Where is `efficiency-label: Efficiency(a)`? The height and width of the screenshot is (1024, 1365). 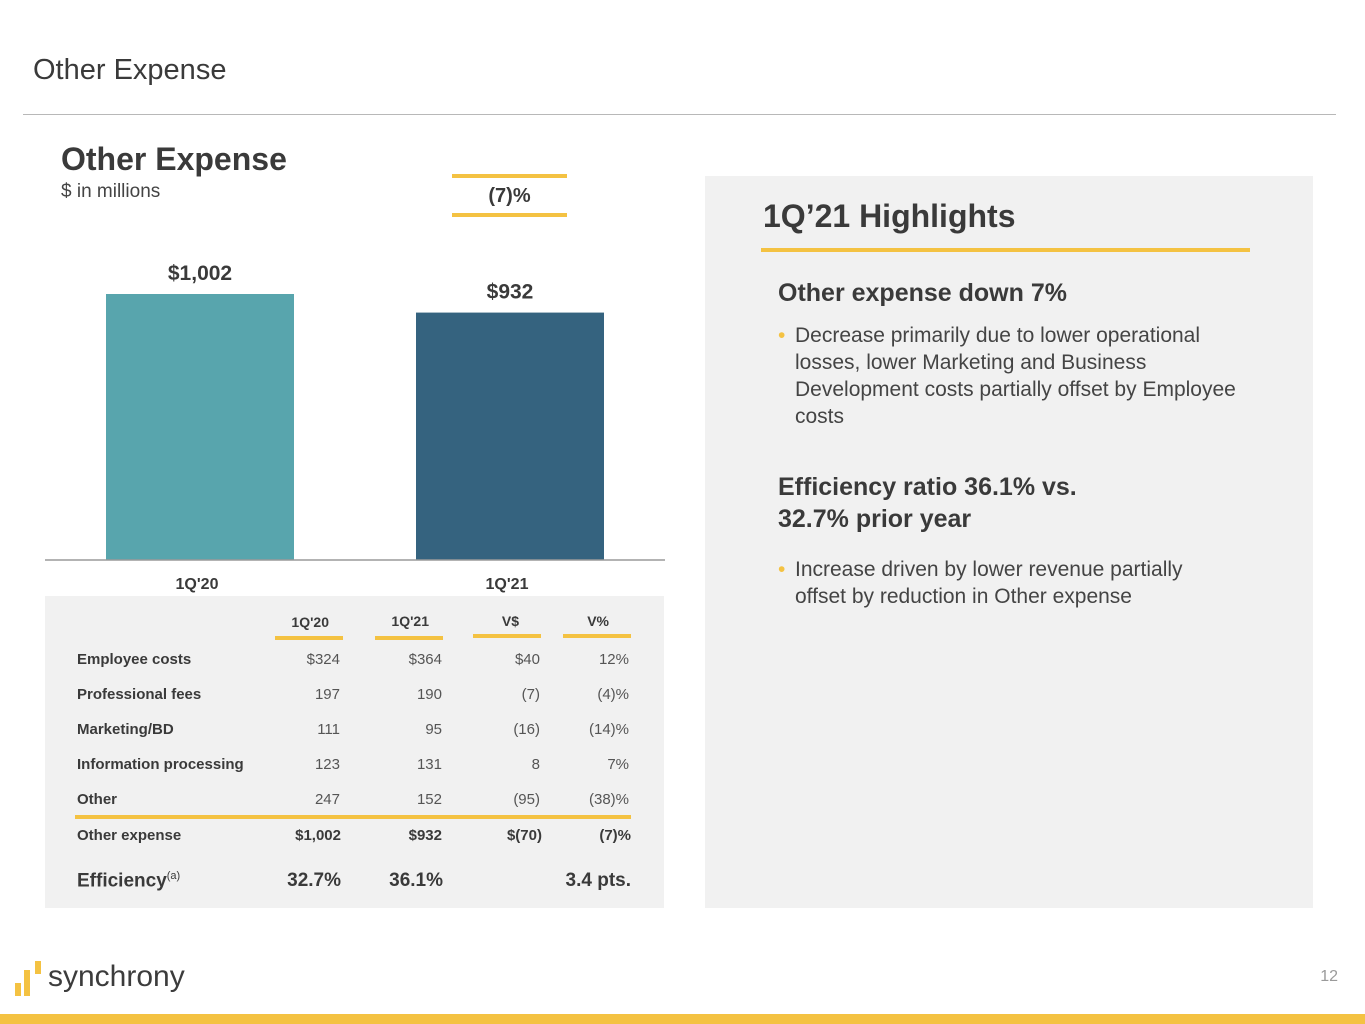 efficiency-label: Efficiency(a) is located at coordinates (128, 881).